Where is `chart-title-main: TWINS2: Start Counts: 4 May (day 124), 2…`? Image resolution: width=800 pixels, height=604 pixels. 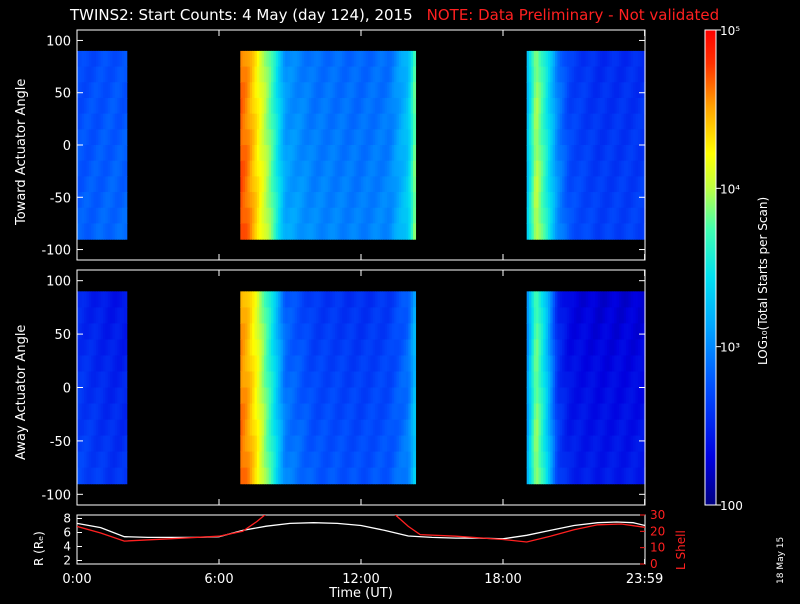 chart-title-main: TWINS2: Start Counts: 4 May (day 124), 2… is located at coordinates (241, 15).